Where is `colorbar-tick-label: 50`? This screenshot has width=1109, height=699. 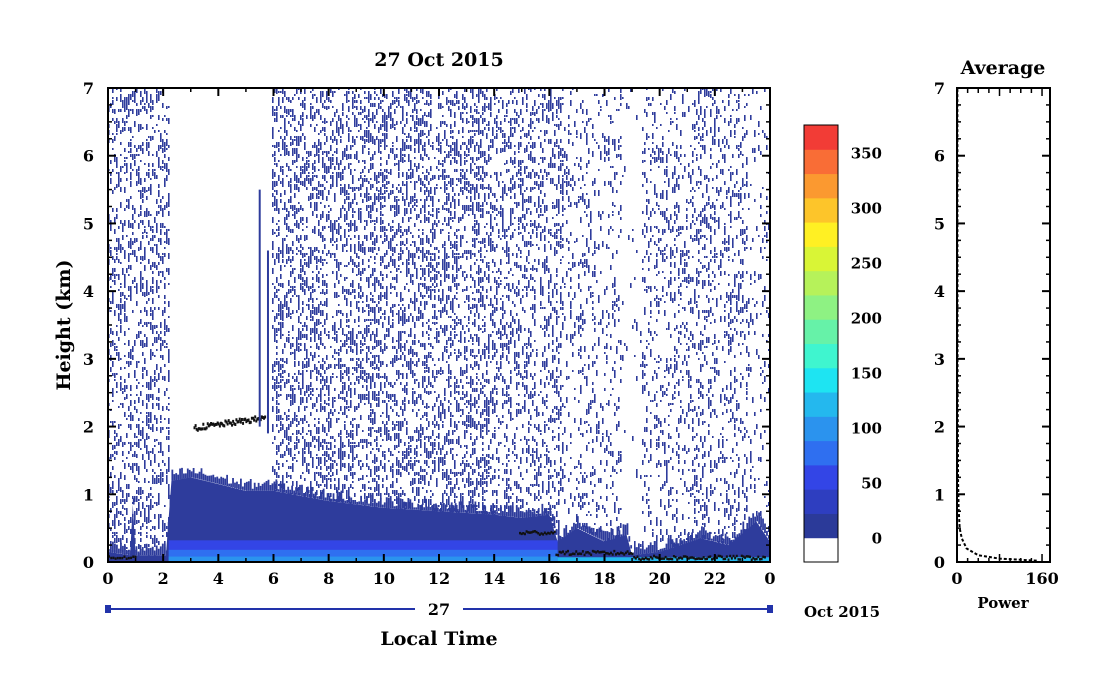 colorbar-tick-label: 50 is located at coordinates (871, 484).